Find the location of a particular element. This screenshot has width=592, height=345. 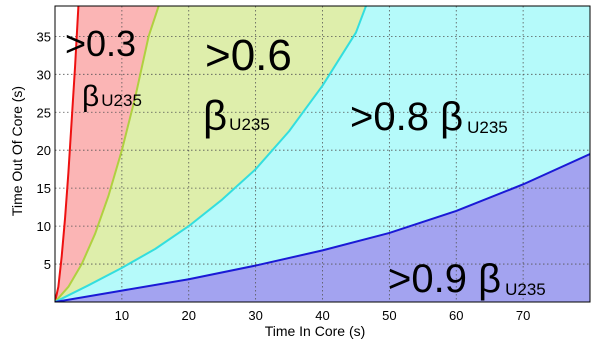

y-tick-label: 5 is located at coordinates (47, 264).